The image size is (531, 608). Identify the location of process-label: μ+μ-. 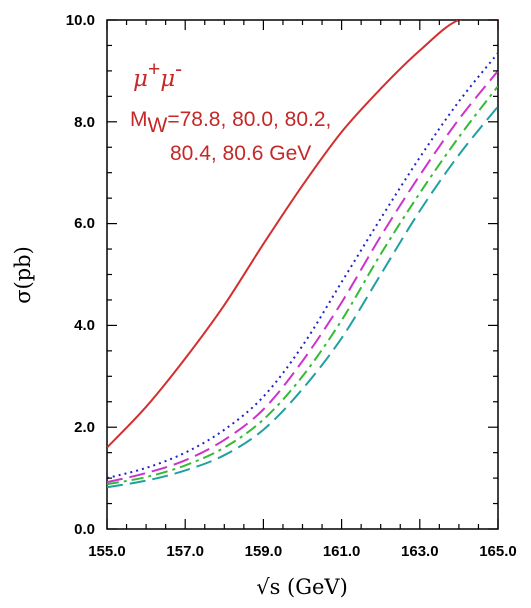
(157, 75).